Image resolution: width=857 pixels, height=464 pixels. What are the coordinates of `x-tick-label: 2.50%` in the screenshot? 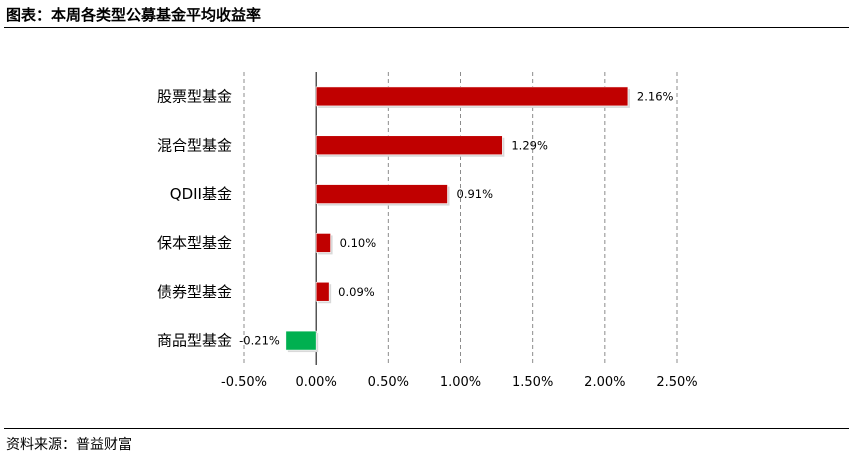 It's located at (676, 382).